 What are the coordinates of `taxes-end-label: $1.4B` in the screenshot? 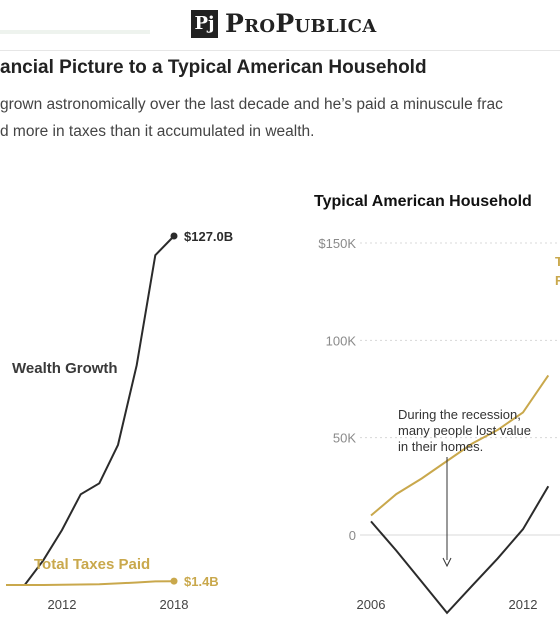 It's located at (201, 581).